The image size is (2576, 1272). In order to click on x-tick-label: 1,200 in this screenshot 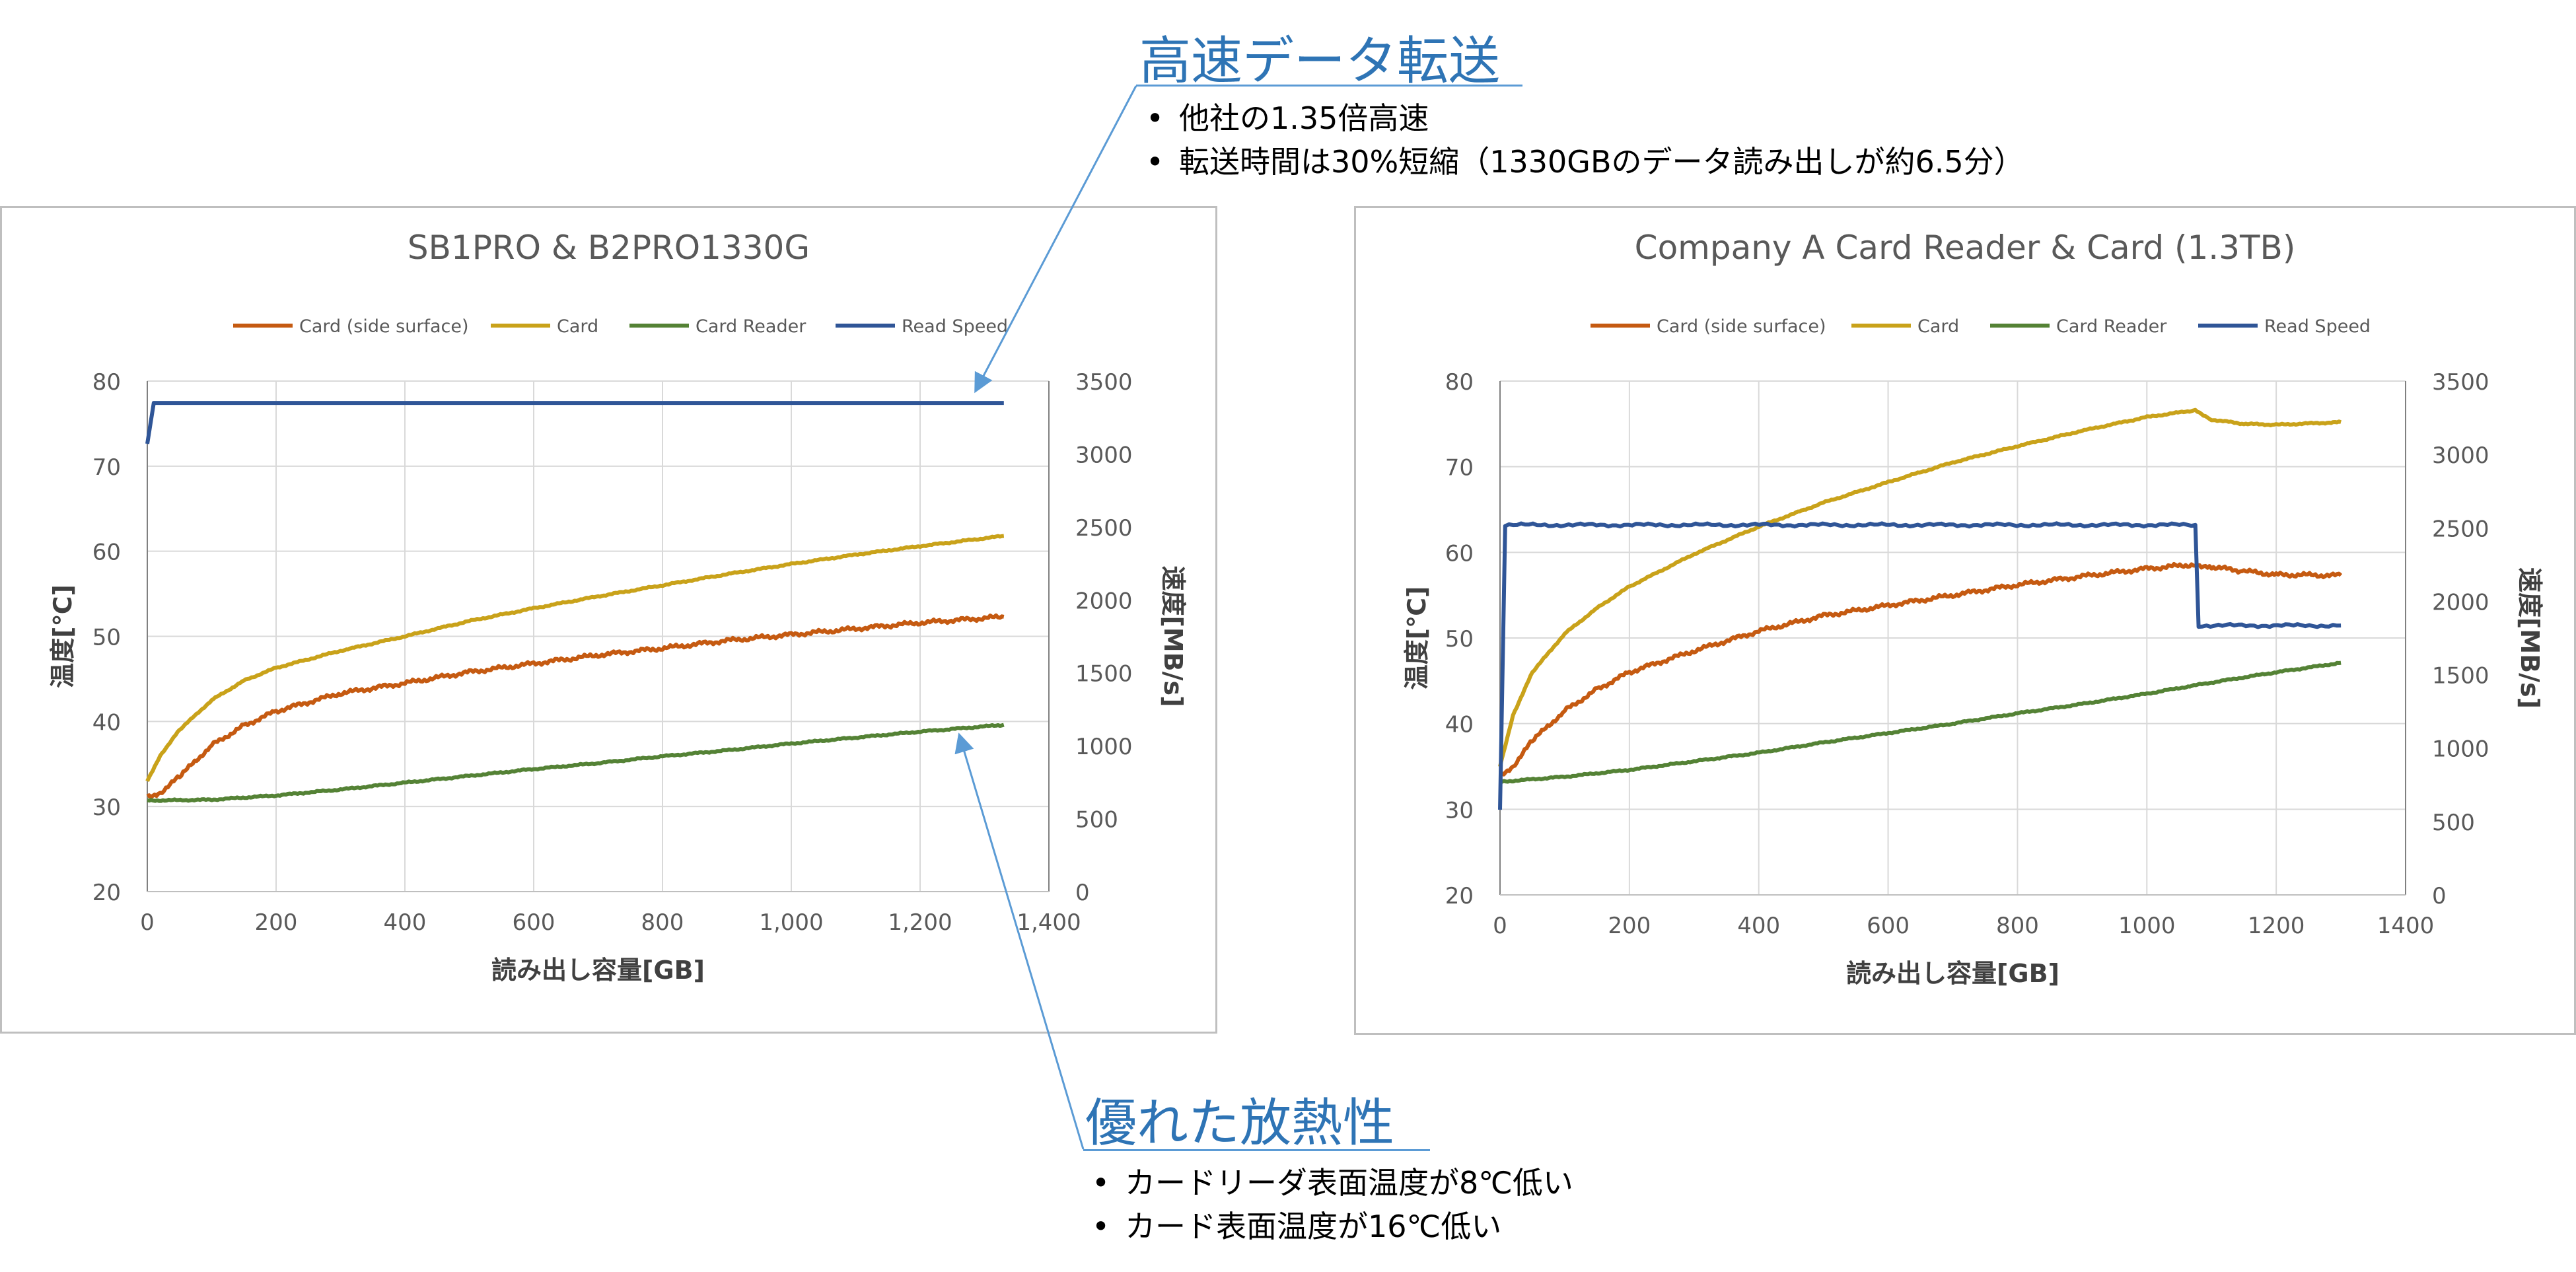, I will do `click(920, 922)`.